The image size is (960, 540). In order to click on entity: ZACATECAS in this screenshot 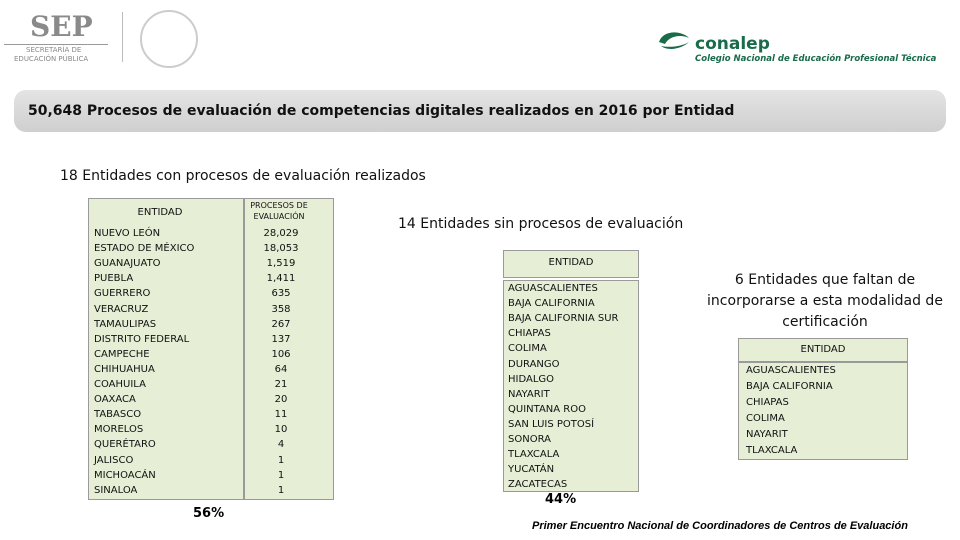, I will do `click(538, 485)`.